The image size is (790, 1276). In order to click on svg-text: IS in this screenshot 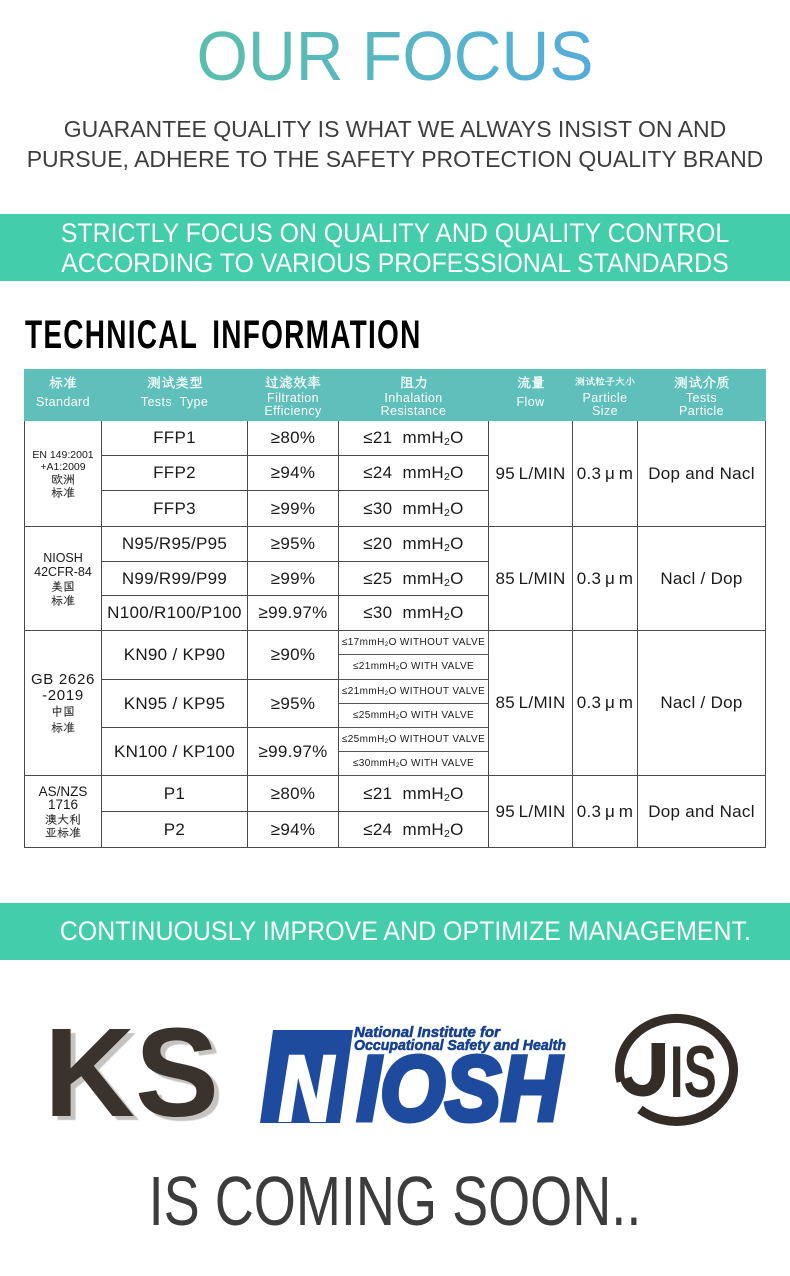, I will do `click(693, 1072)`.